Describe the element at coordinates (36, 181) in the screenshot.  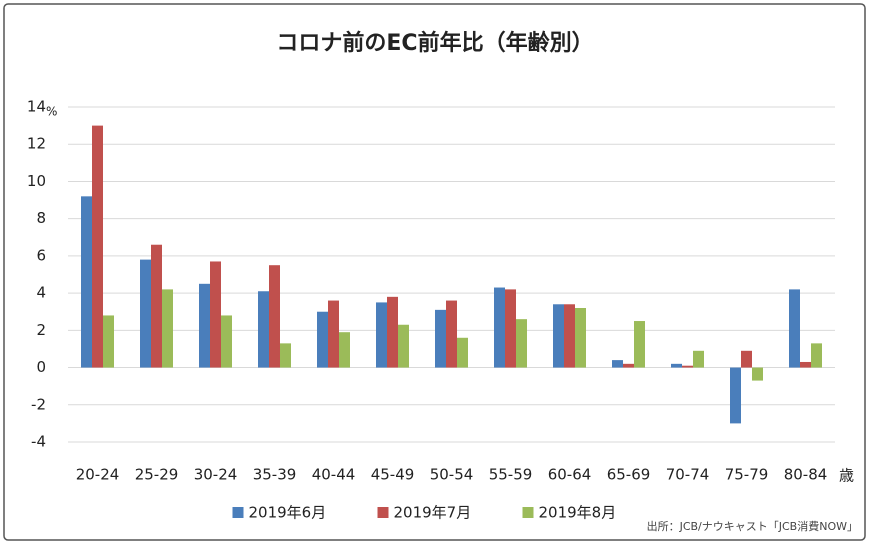
I see `y-tick-label: 10` at that location.